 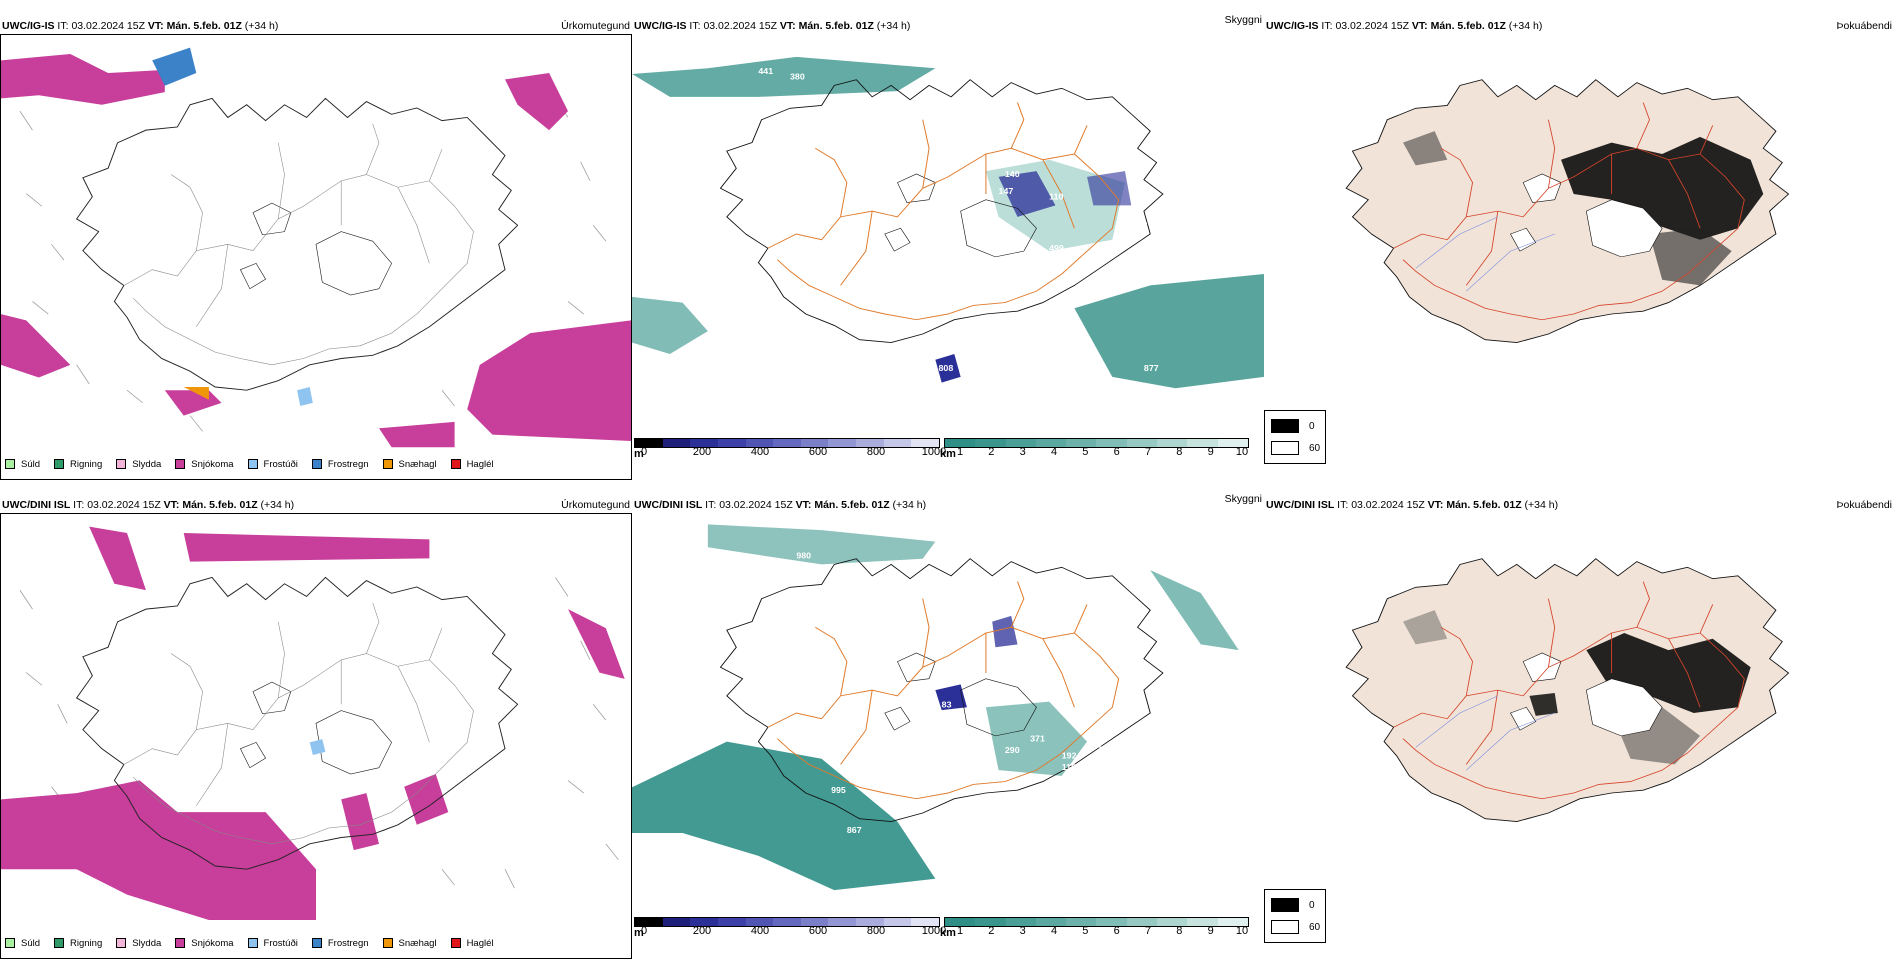 I want to click on scale-tick-label: 7, so click(x=1148, y=452).